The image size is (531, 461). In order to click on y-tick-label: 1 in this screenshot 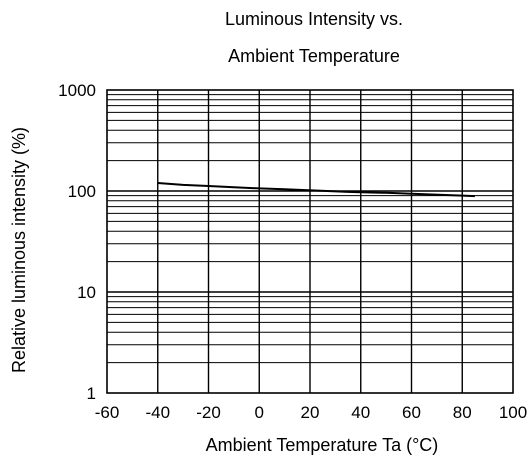, I will do `click(91, 393)`.